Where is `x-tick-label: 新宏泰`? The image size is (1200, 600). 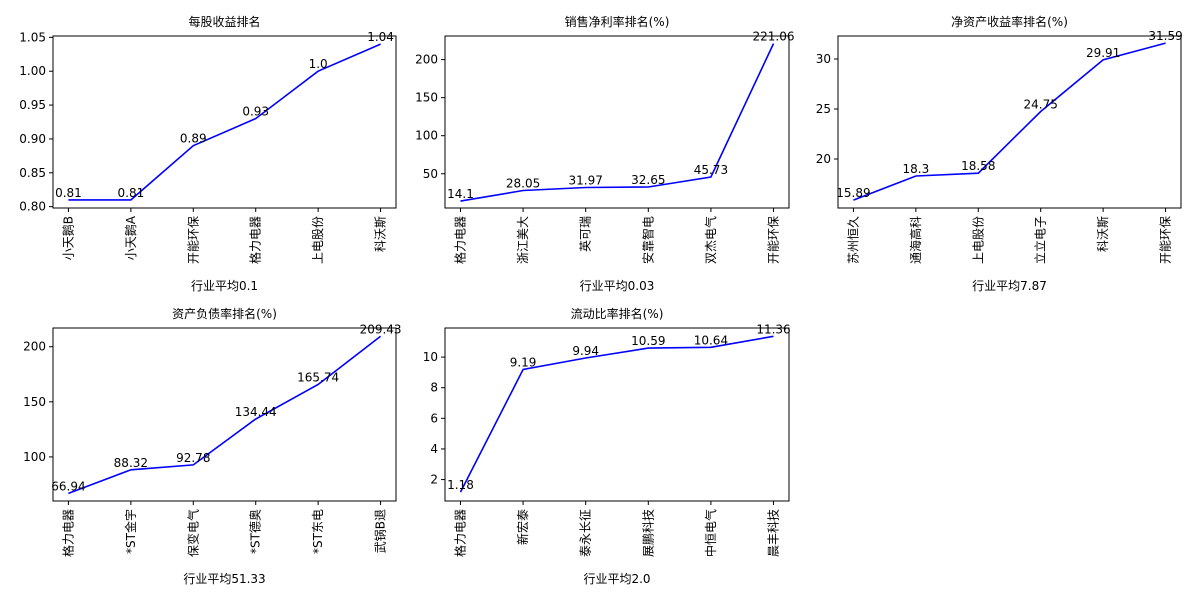
x-tick-label: 新宏泰 is located at coordinates (522, 527).